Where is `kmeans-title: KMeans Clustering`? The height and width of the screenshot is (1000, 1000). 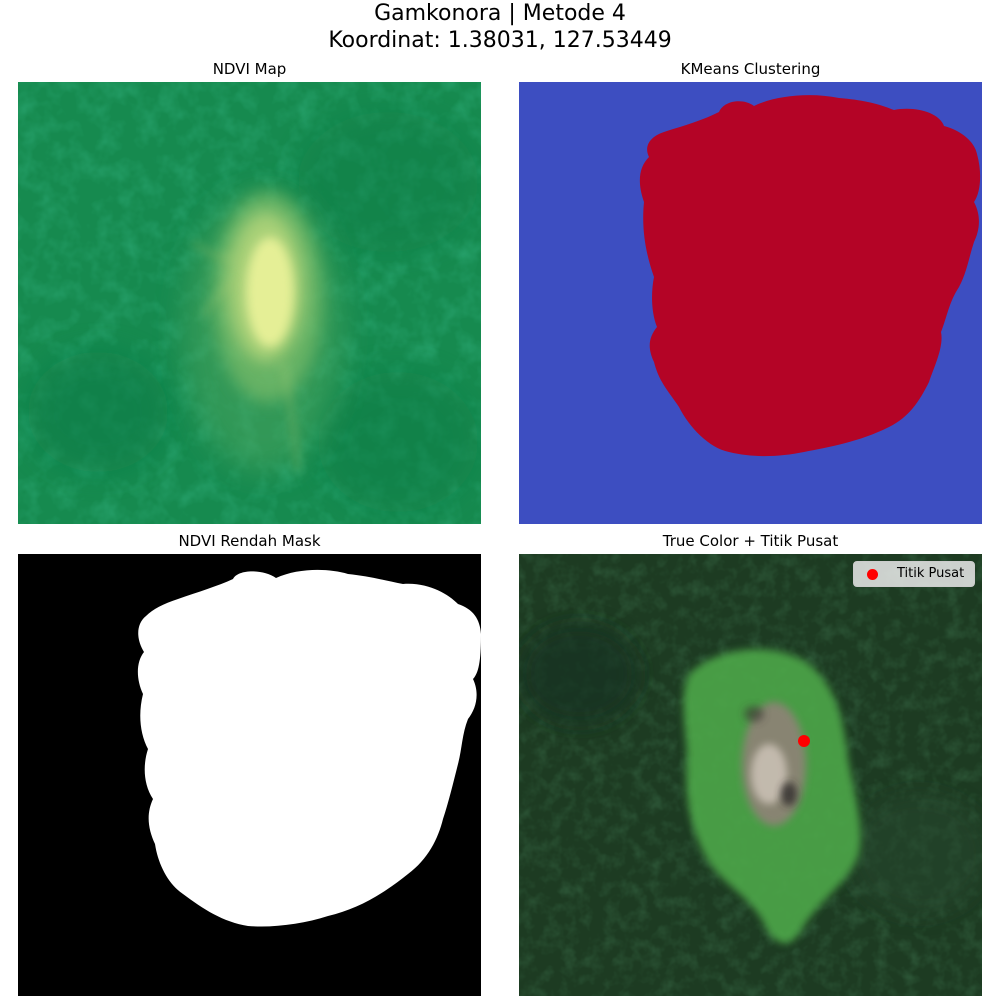 kmeans-title: KMeans Clustering is located at coordinates (750, 69).